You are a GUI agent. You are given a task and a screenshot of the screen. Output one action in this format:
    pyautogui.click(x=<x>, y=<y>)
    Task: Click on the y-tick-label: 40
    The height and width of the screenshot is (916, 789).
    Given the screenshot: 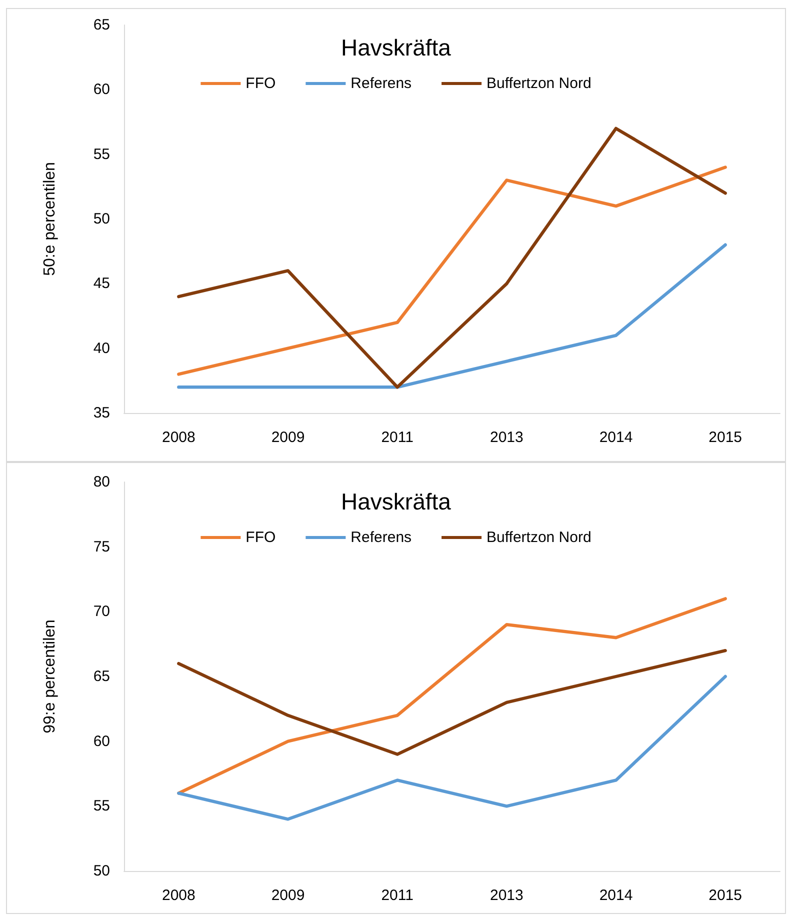 What is the action you would take?
    pyautogui.click(x=101, y=348)
    